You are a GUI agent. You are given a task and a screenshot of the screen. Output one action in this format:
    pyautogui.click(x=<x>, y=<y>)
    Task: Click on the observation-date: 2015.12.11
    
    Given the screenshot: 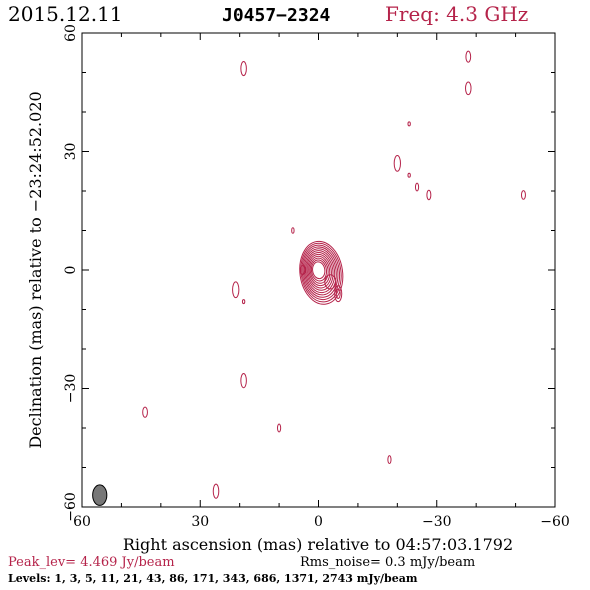 What is the action you would take?
    pyautogui.click(x=65, y=14)
    